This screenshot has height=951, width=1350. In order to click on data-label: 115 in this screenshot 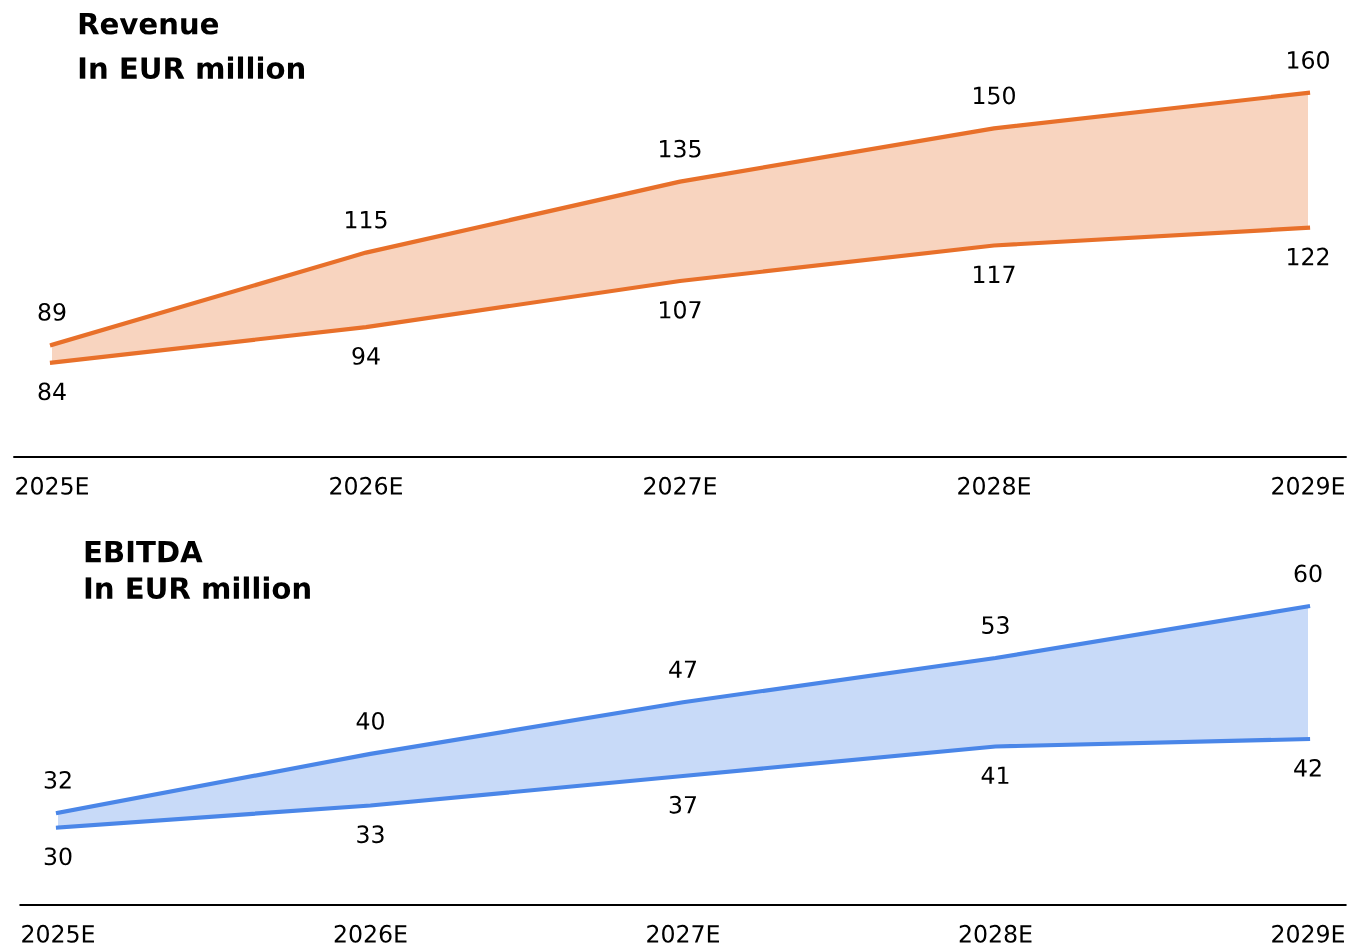, I will do `click(366, 220)`.